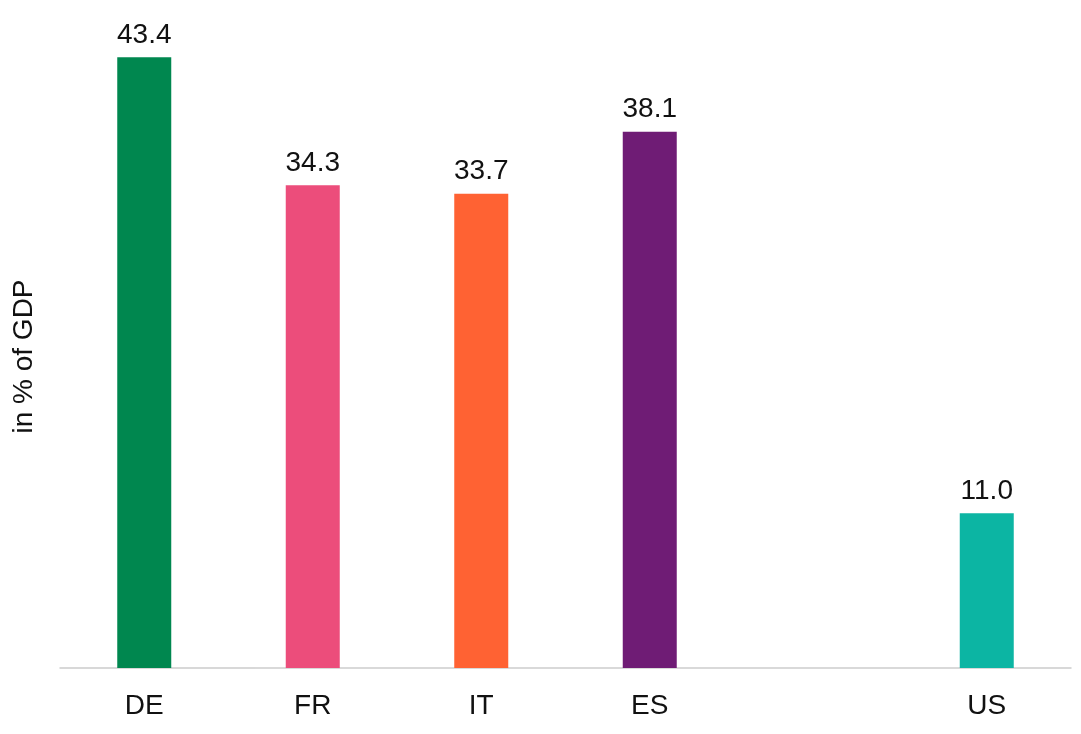  I want to click on data-label: 43.4, so click(144, 33).